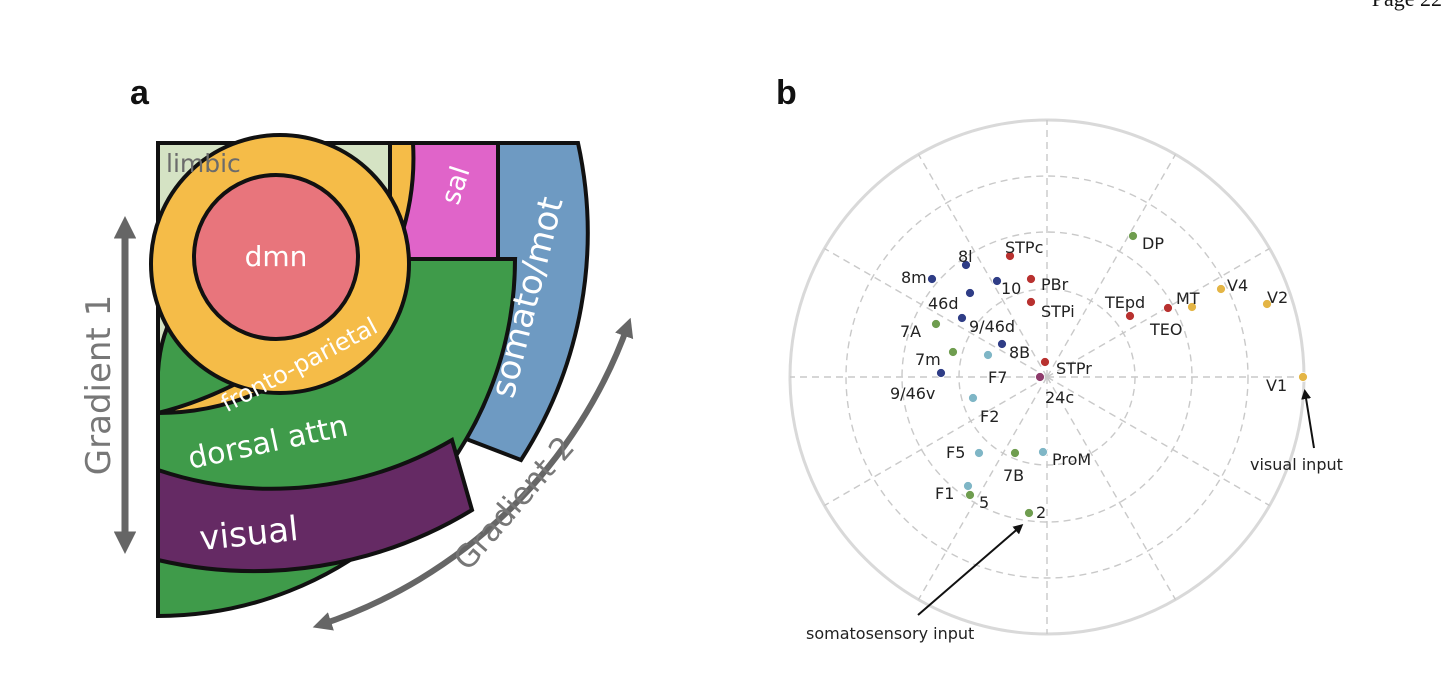 This screenshot has height=690, width=1446. What do you see at coordinates (944, 493) in the screenshot?
I see `area-label-f1: F1` at bounding box center [944, 493].